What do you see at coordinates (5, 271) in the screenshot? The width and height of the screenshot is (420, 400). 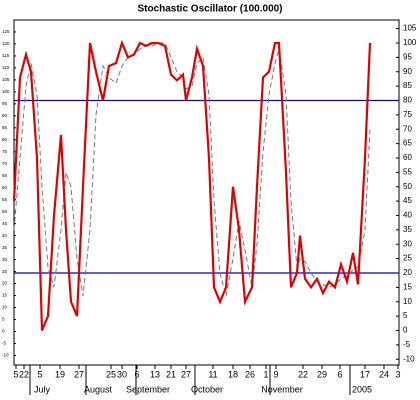 I see `y2-tick-label: 25` at bounding box center [5, 271].